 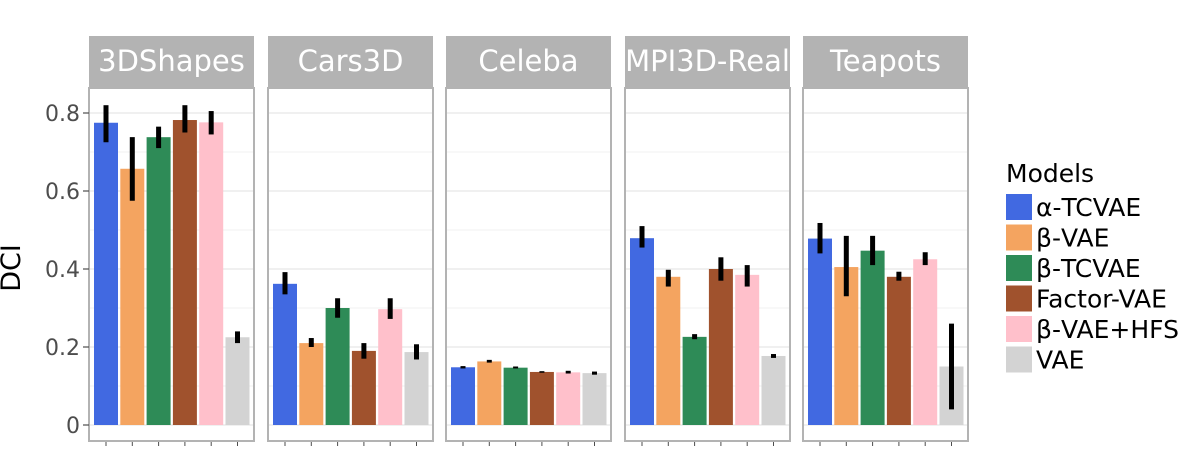 What do you see at coordinates (885, 241) in the screenshot?
I see `panel-teapots: Teapots` at bounding box center [885, 241].